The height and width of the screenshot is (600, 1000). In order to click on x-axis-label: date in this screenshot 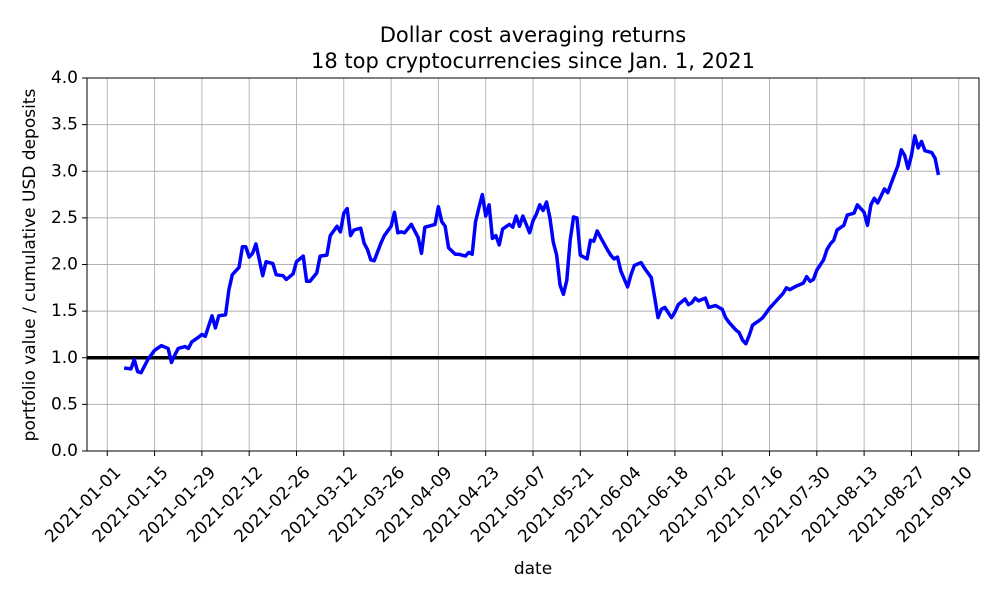, I will do `click(533, 569)`.